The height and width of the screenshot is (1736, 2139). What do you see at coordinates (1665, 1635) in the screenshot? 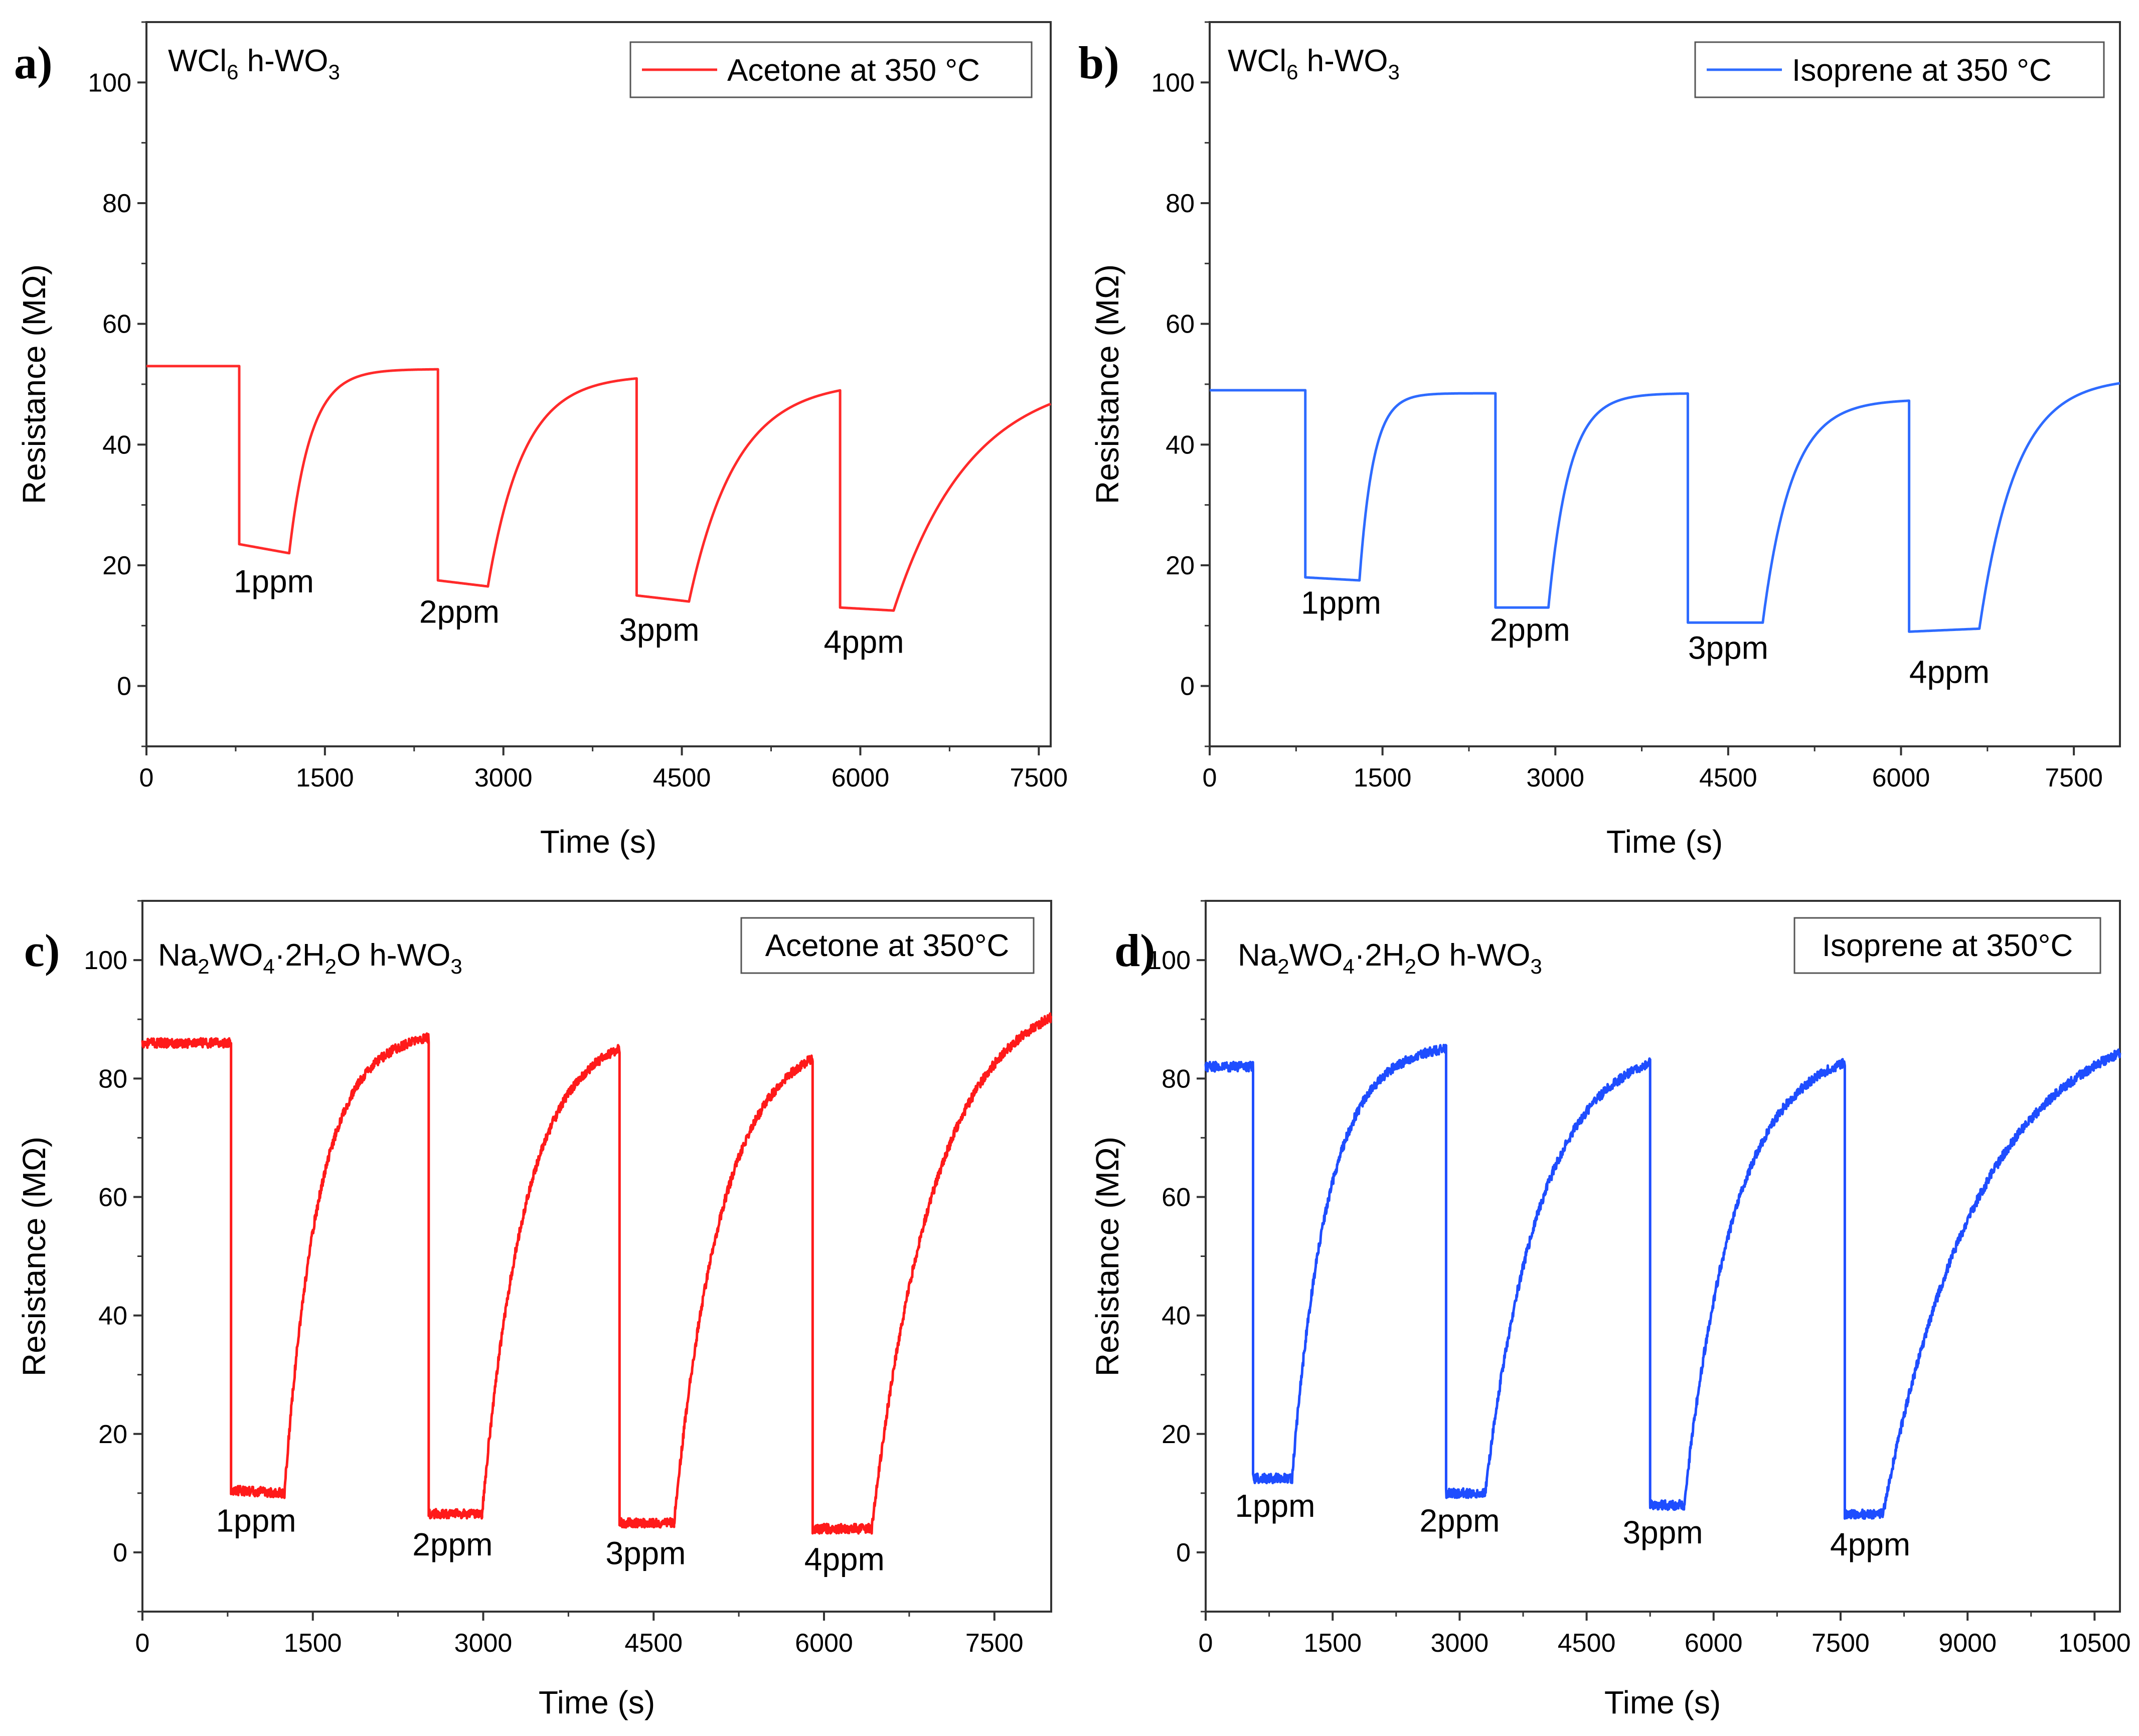
I see `x-ticks-d: 0 1500 3000 4500 6000 7500 9000 10500` at bounding box center [1665, 1635].